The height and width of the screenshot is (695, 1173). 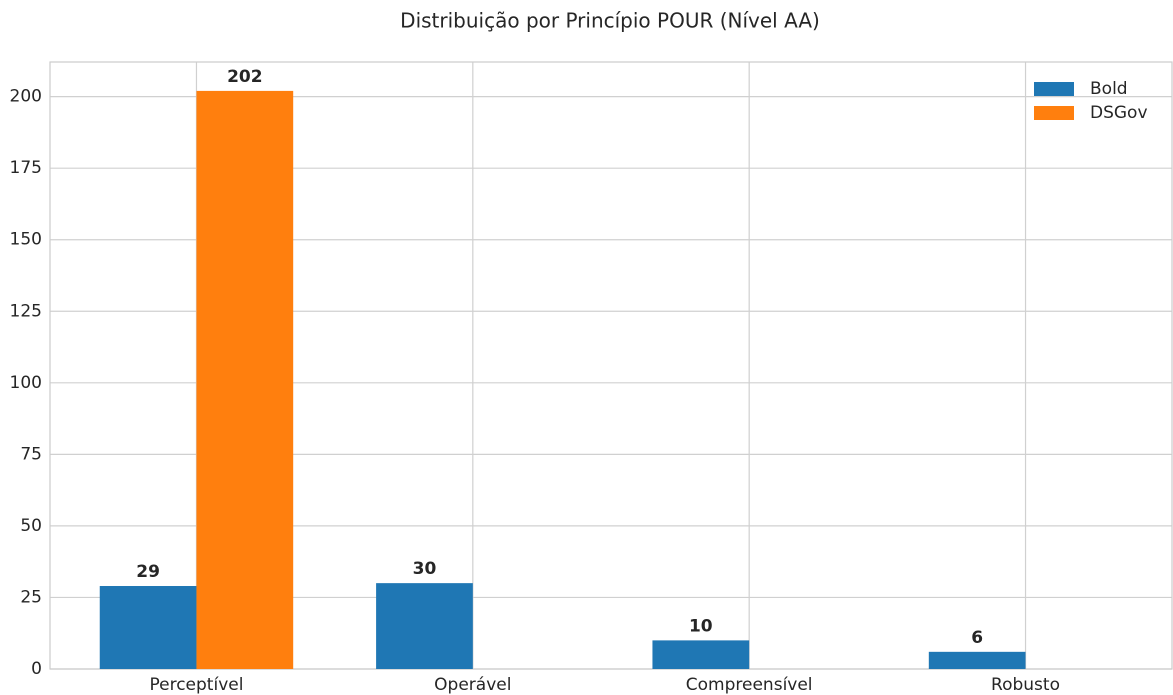 What do you see at coordinates (26, 240) in the screenshot?
I see `y-tick-label: 150` at bounding box center [26, 240].